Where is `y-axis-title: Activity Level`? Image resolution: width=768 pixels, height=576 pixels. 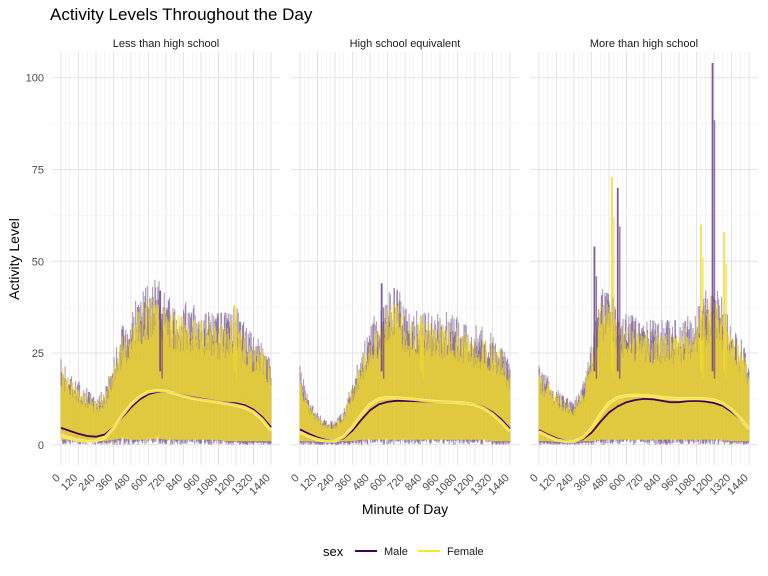
y-axis-title: Activity Level is located at coordinates (14, 259).